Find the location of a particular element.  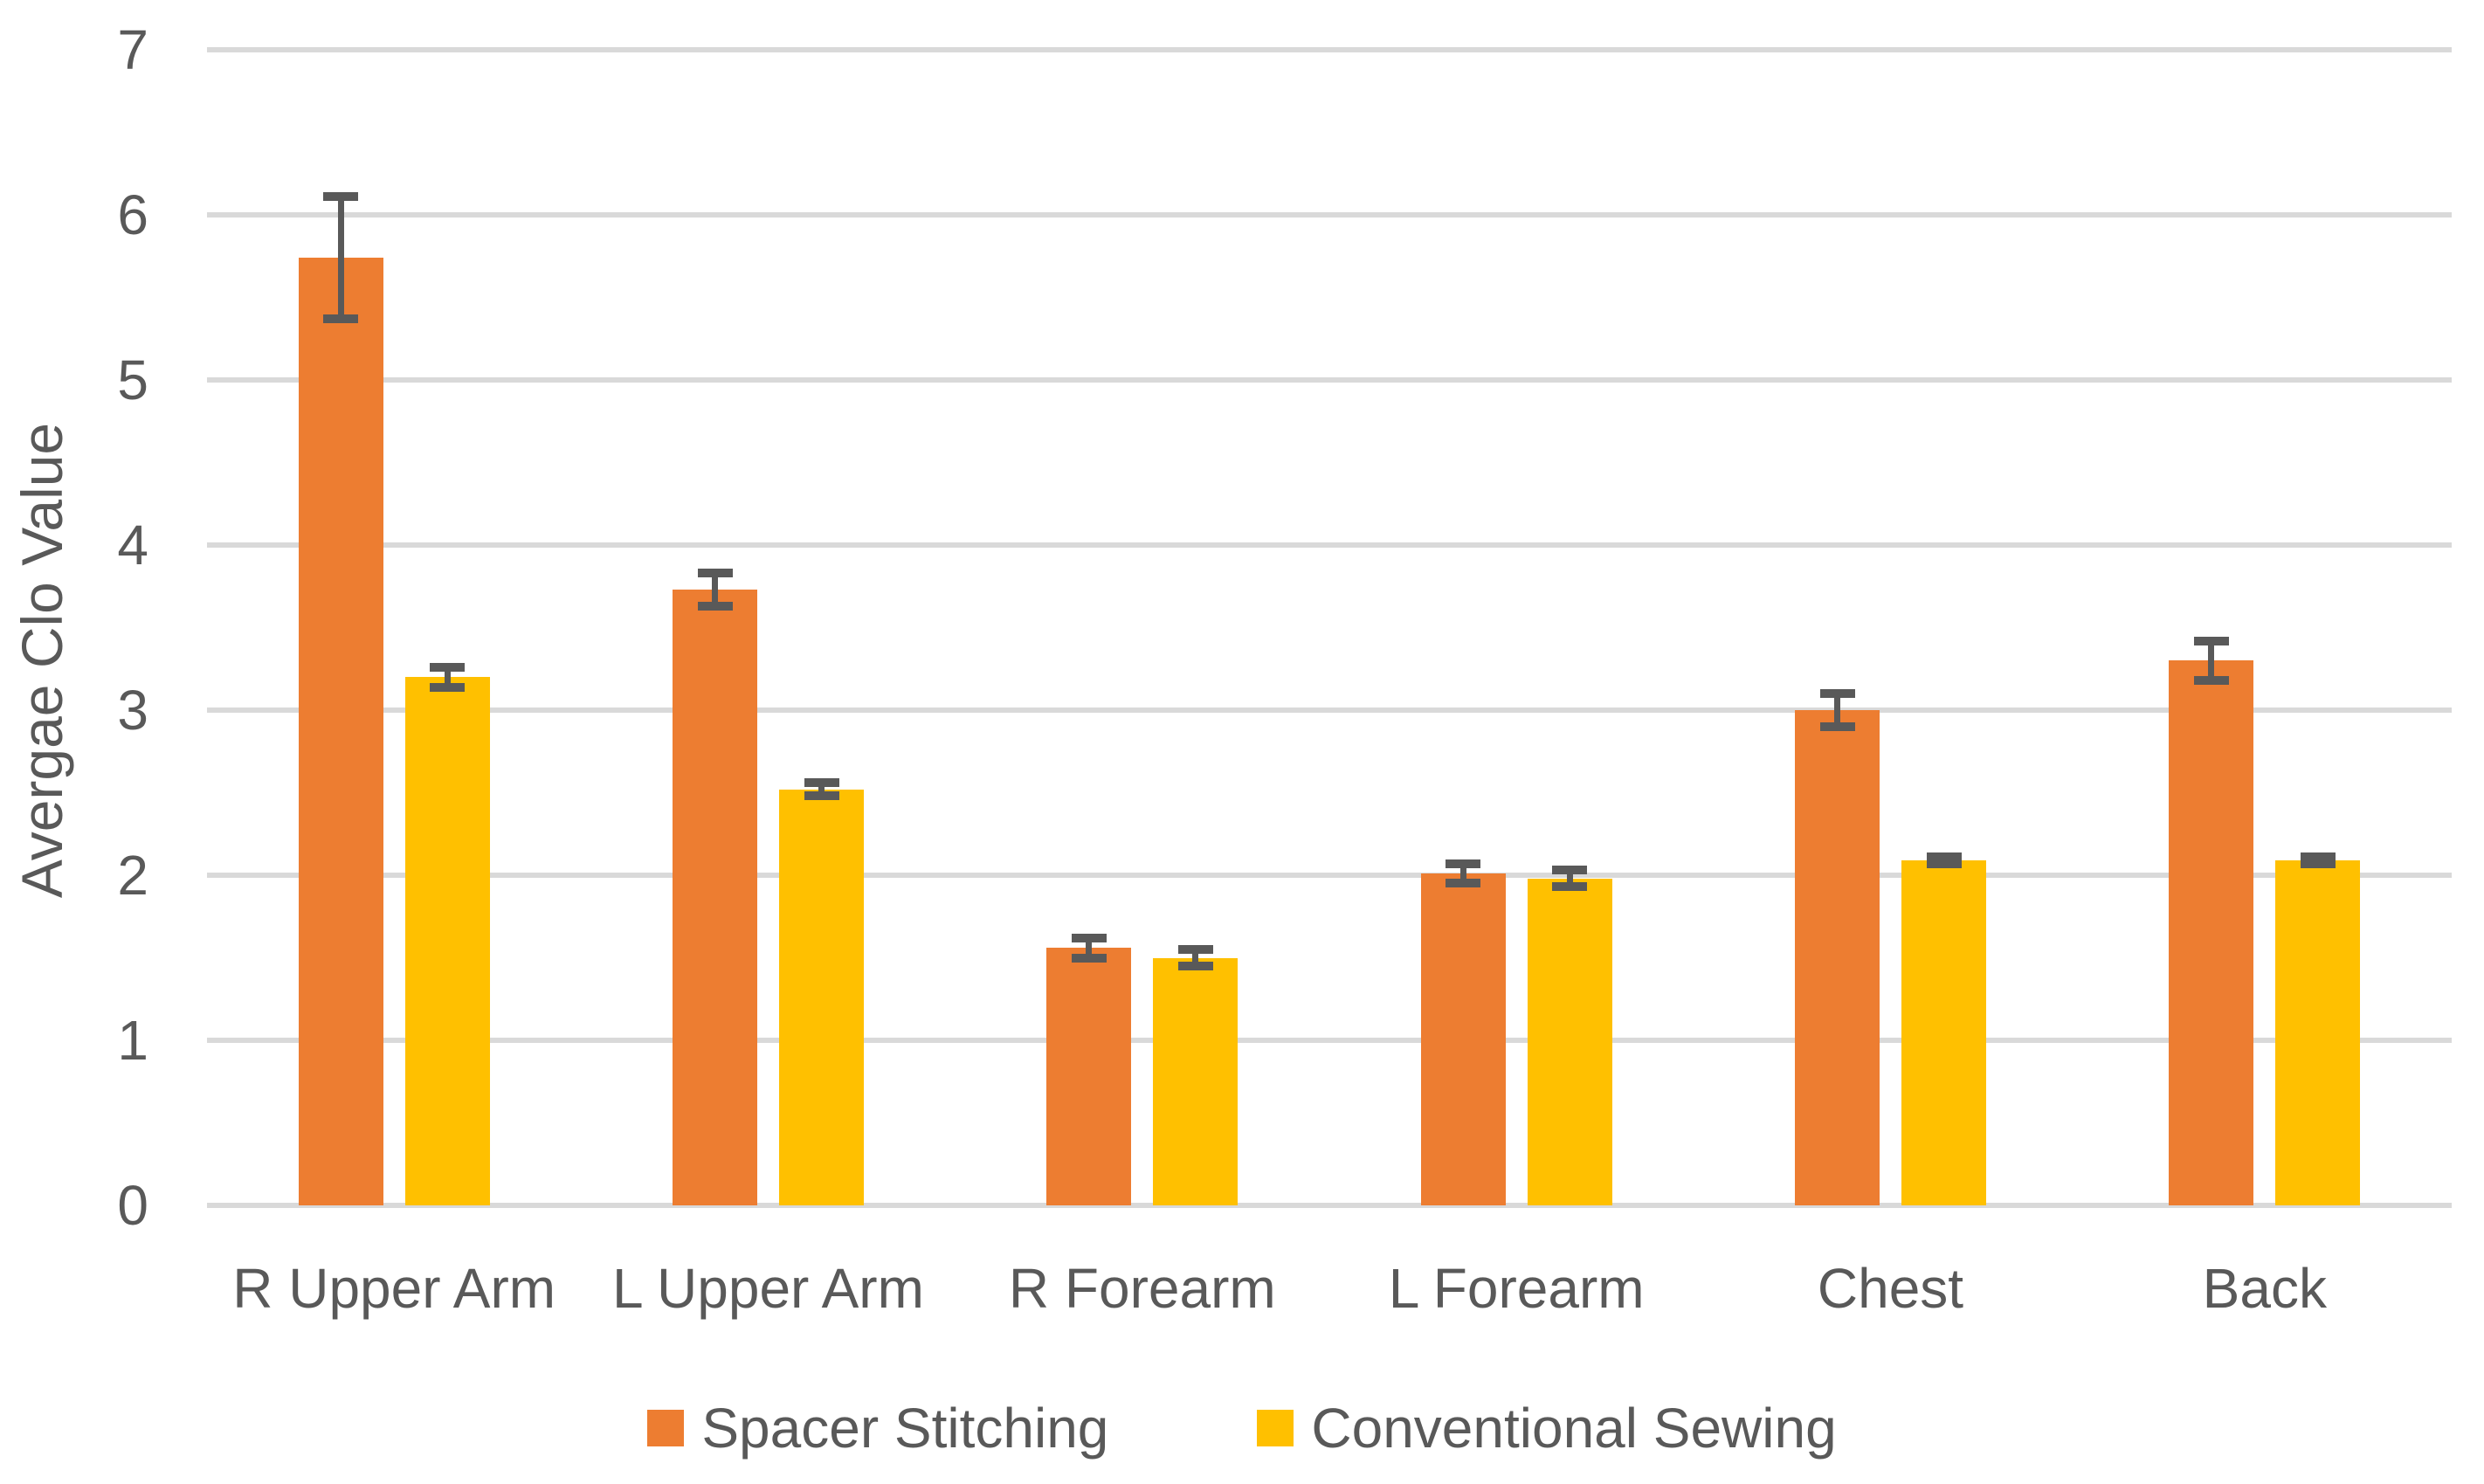

bar-conventional-sewing-l-upper-arm is located at coordinates (821, 997).